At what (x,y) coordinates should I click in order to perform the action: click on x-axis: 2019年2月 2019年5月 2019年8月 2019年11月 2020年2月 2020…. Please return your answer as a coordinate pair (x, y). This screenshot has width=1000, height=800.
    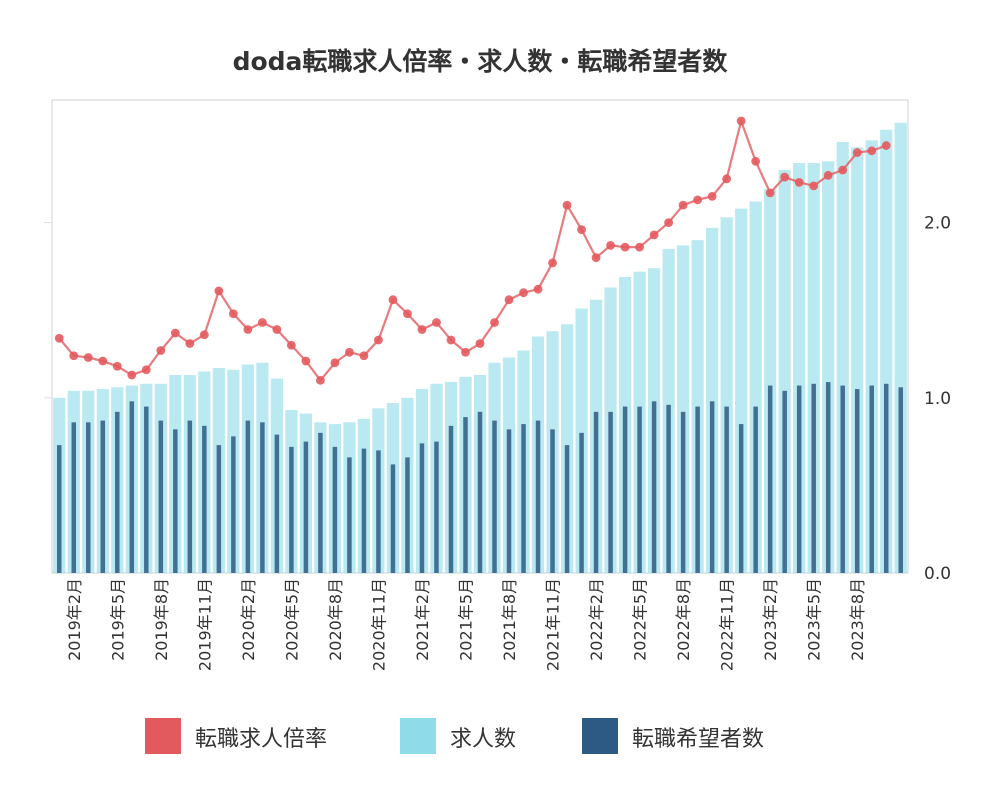
    Looking at the image, I should click on (466, 624).